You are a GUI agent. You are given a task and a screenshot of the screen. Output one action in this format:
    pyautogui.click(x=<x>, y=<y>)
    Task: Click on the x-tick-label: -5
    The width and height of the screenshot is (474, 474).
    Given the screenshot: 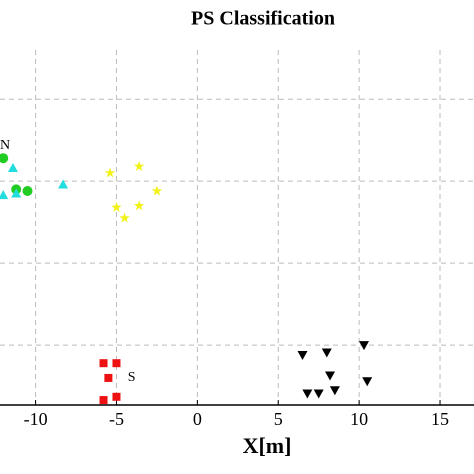 What is the action you would take?
    pyautogui.click(x=116, y=419)
    